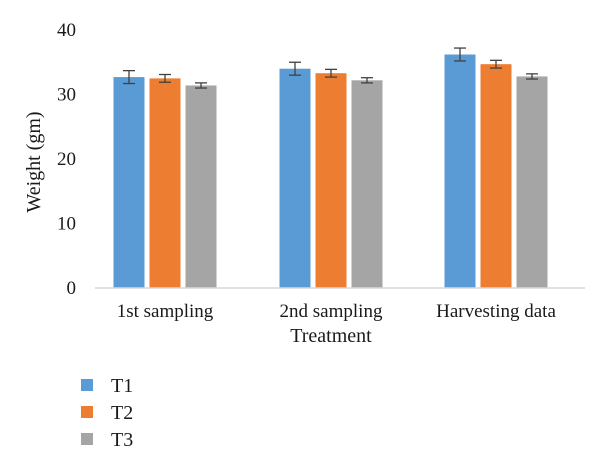 The height and width of the screenshot is (468, 600). I want to click on x-axis-title: Treatment, so click(331, 336).